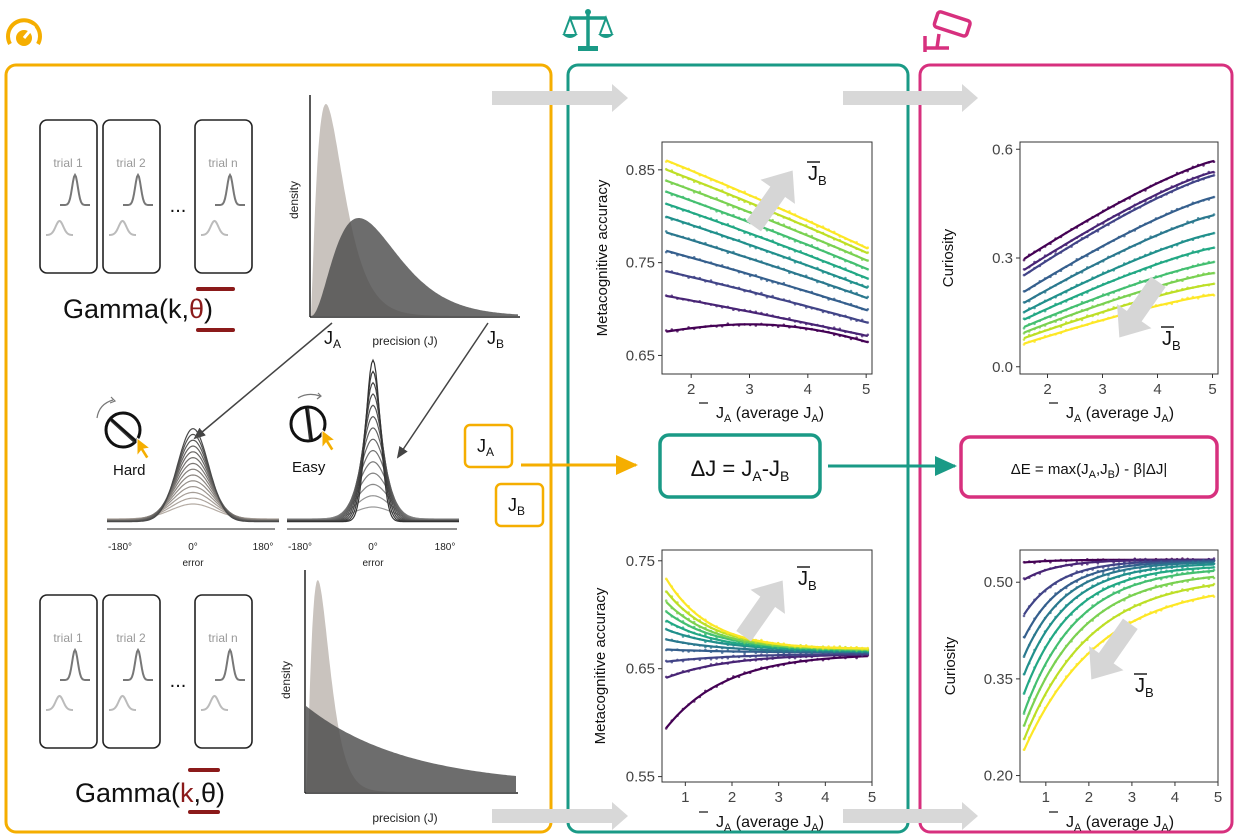 The height and width of the screenshot is (836, 1238). What do you see at coordinates (223, 671) in the screenshot?
I see `trial-card: trial n` at bounding box center [223, 671].